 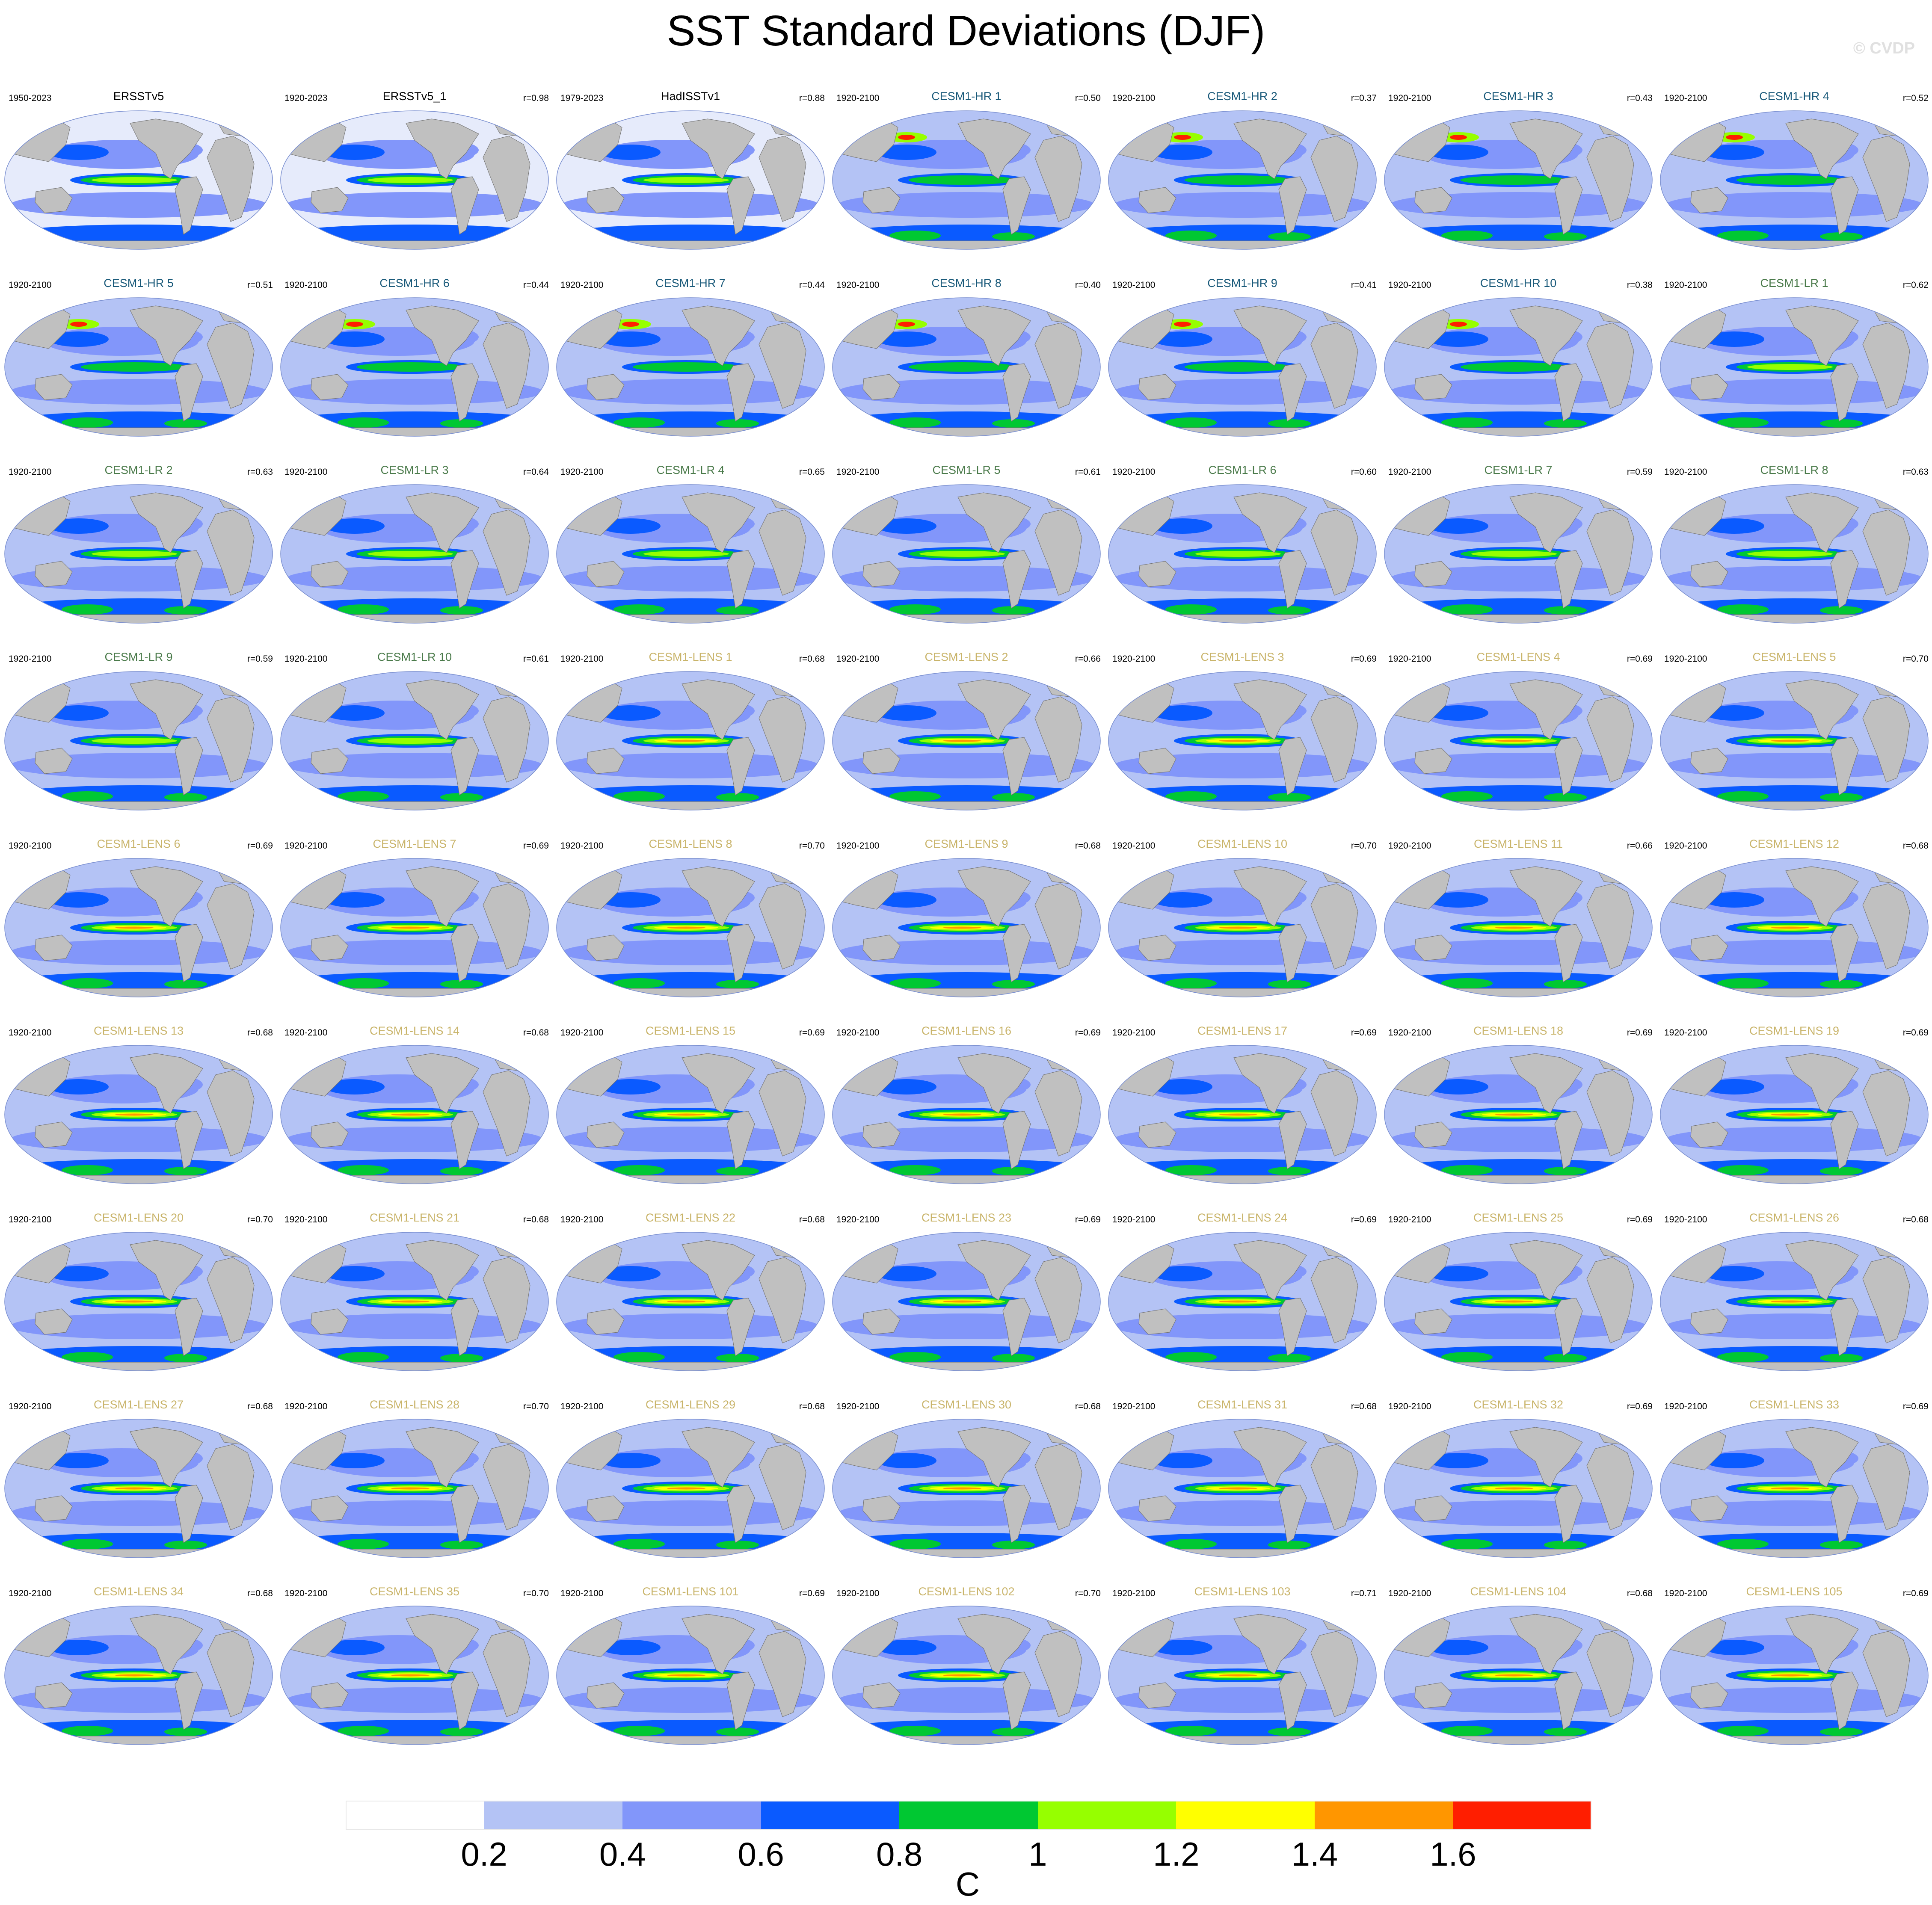 What do you see at coordinates (1242, 1217) in the screenshot?
I see `panel-title: CESM1-LENS 24` at bounding box center [1242, 1217].